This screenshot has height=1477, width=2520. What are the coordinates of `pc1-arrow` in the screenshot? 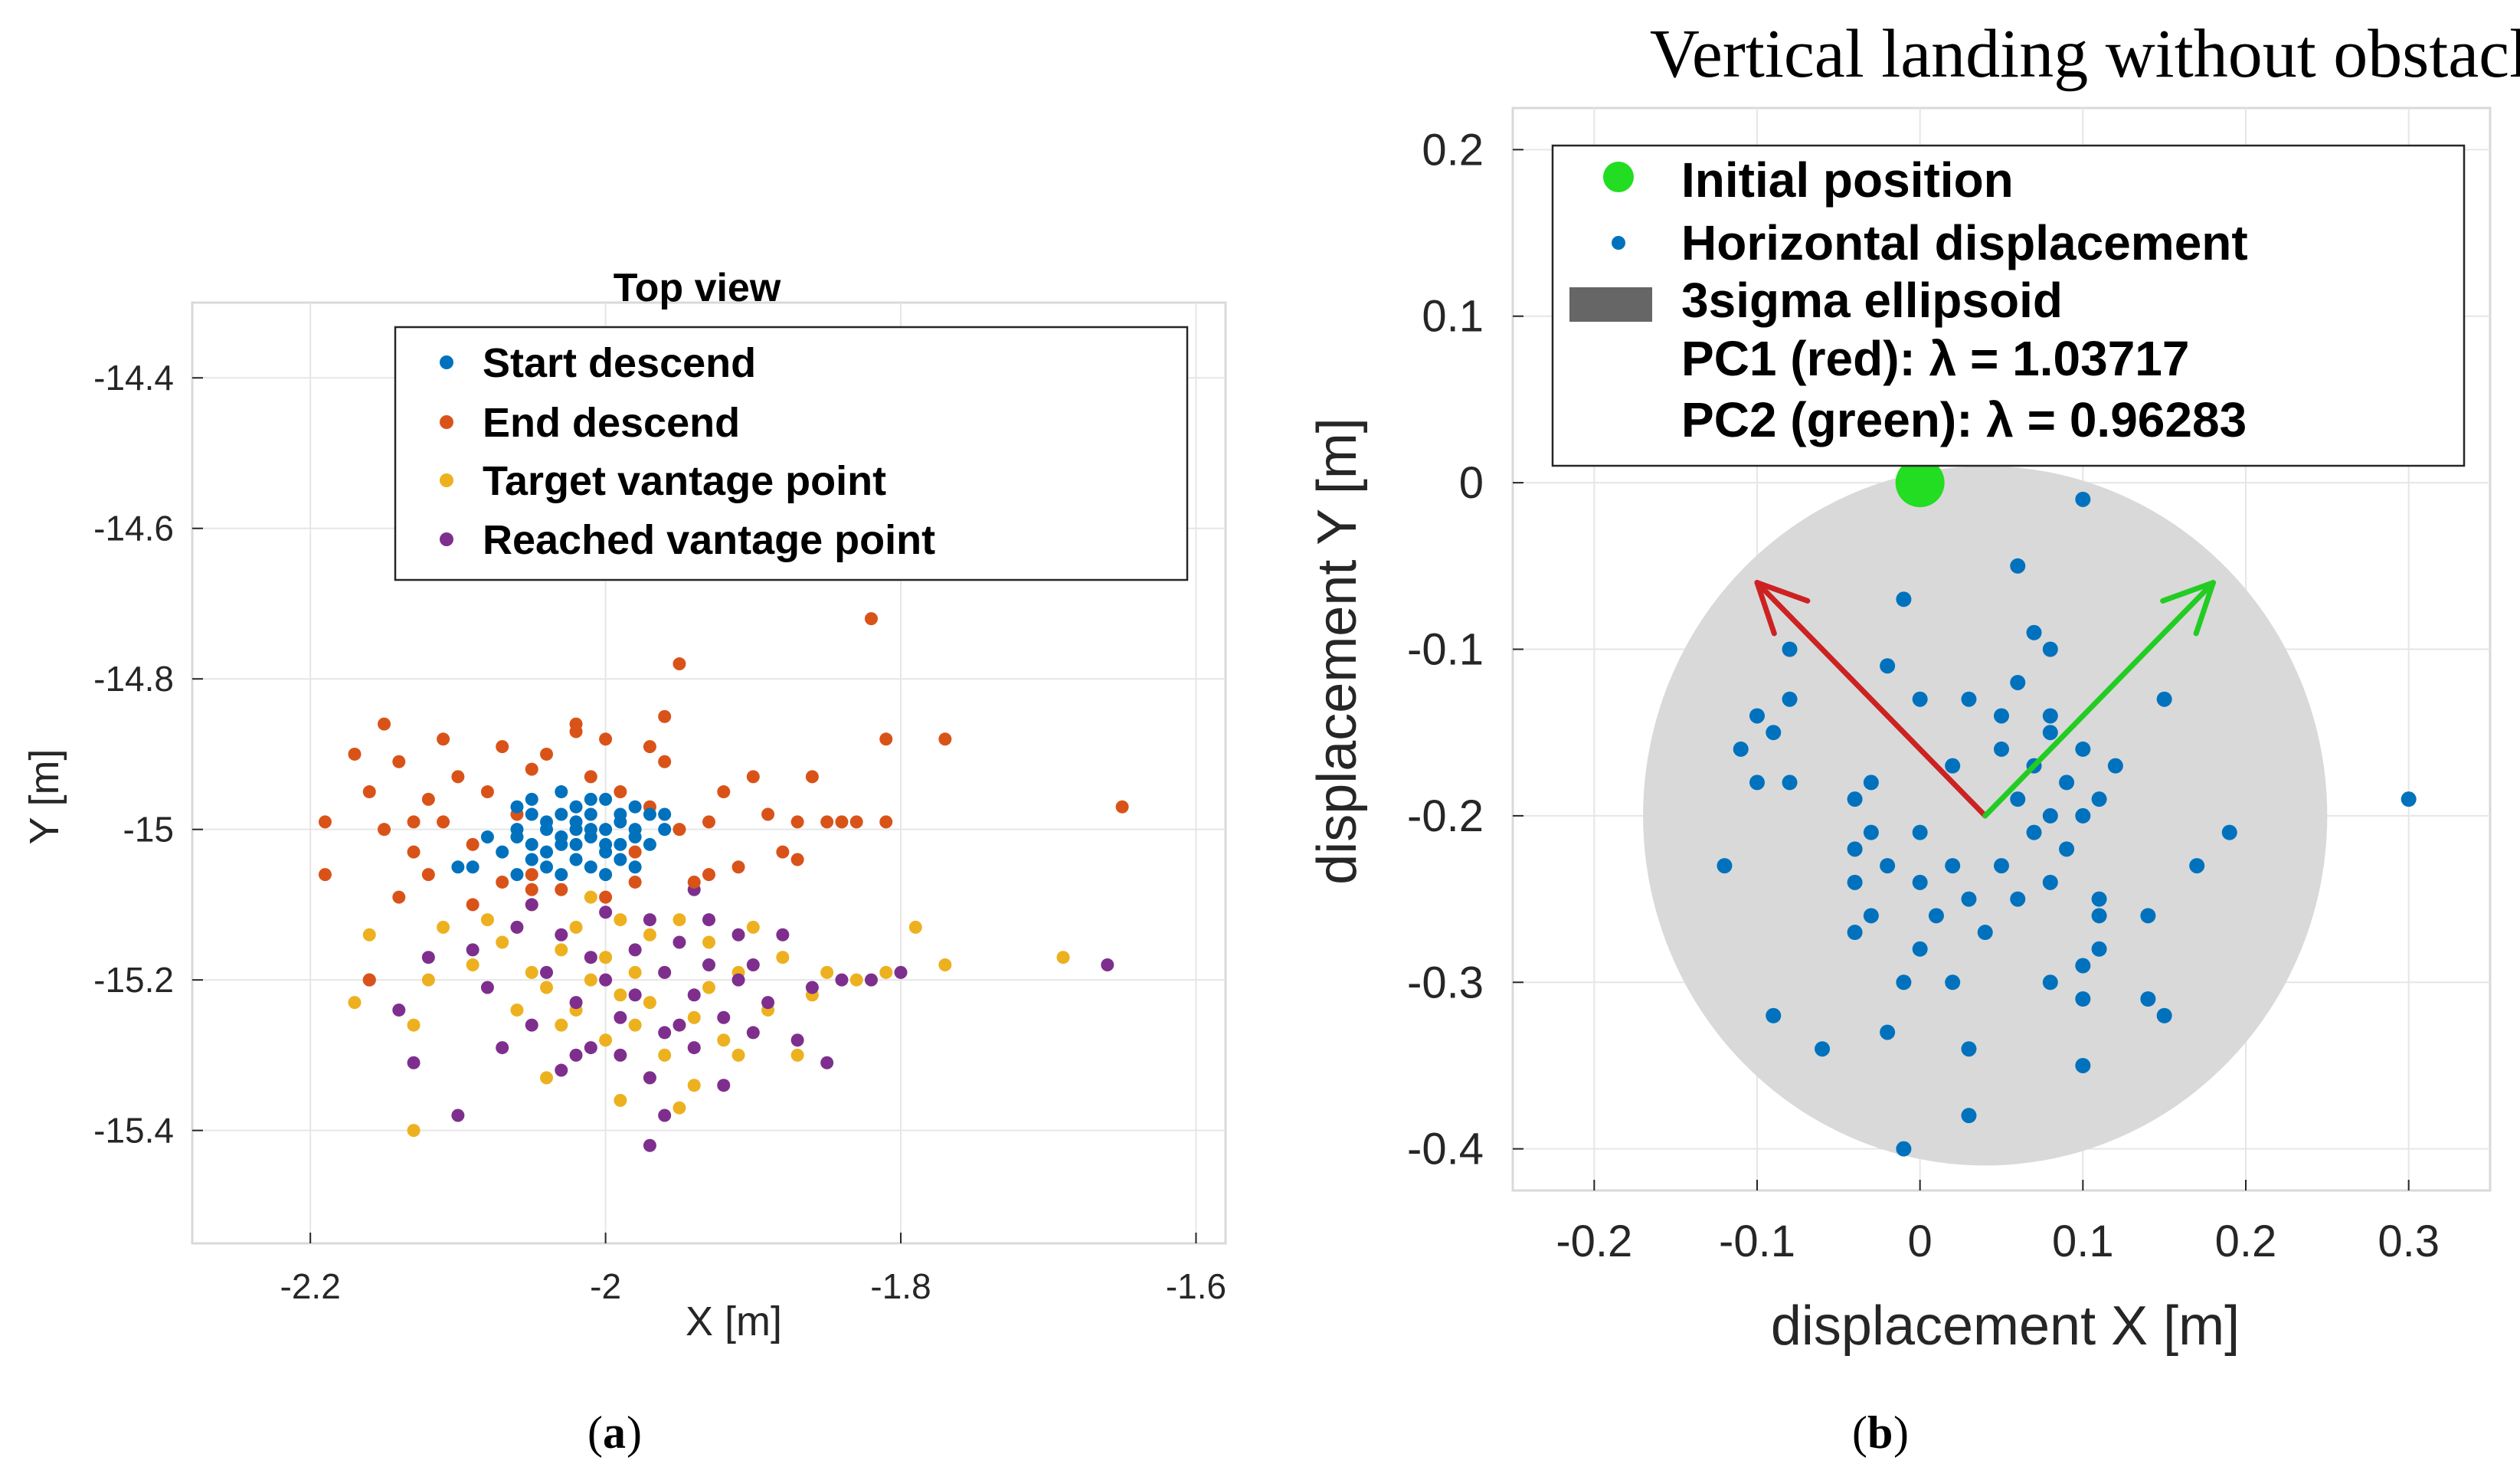 It's located at (1871, 700).